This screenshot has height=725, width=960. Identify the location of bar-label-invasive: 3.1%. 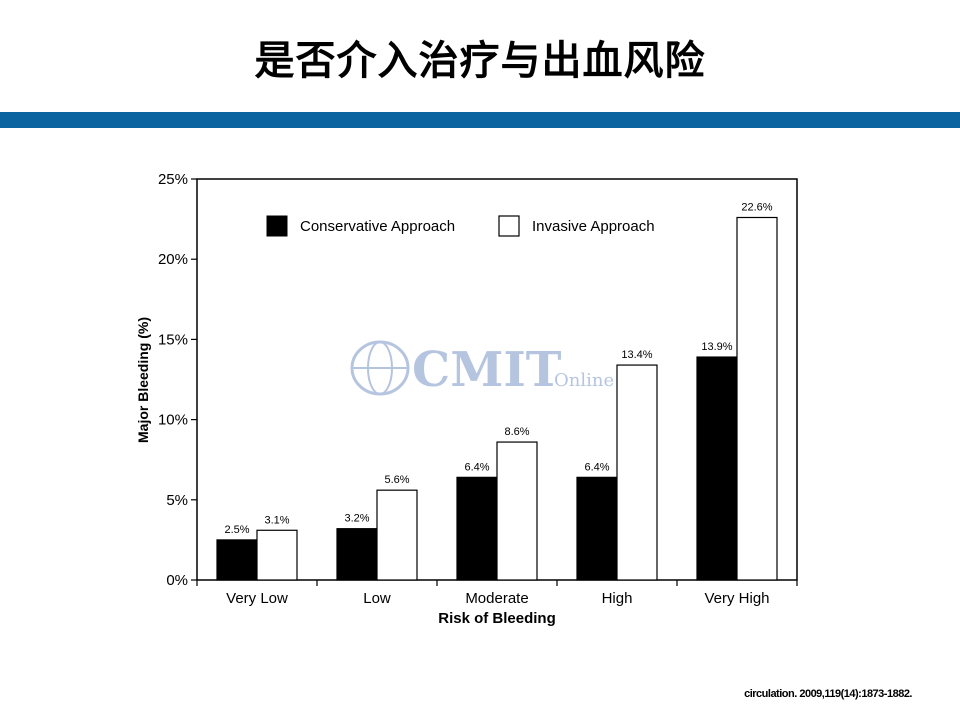
(276, 520).